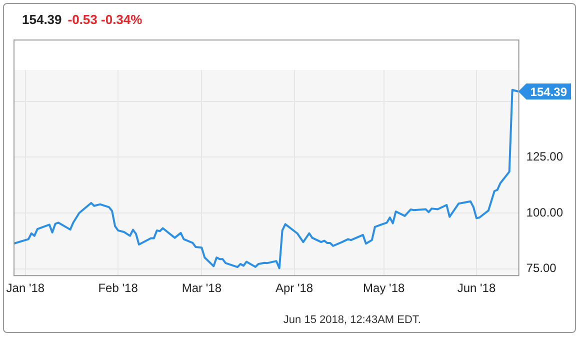  What do you see at coordinates (42, 19) in the screenshot?
I see `chart-title: 154.39` at bounding box center [42, 19].